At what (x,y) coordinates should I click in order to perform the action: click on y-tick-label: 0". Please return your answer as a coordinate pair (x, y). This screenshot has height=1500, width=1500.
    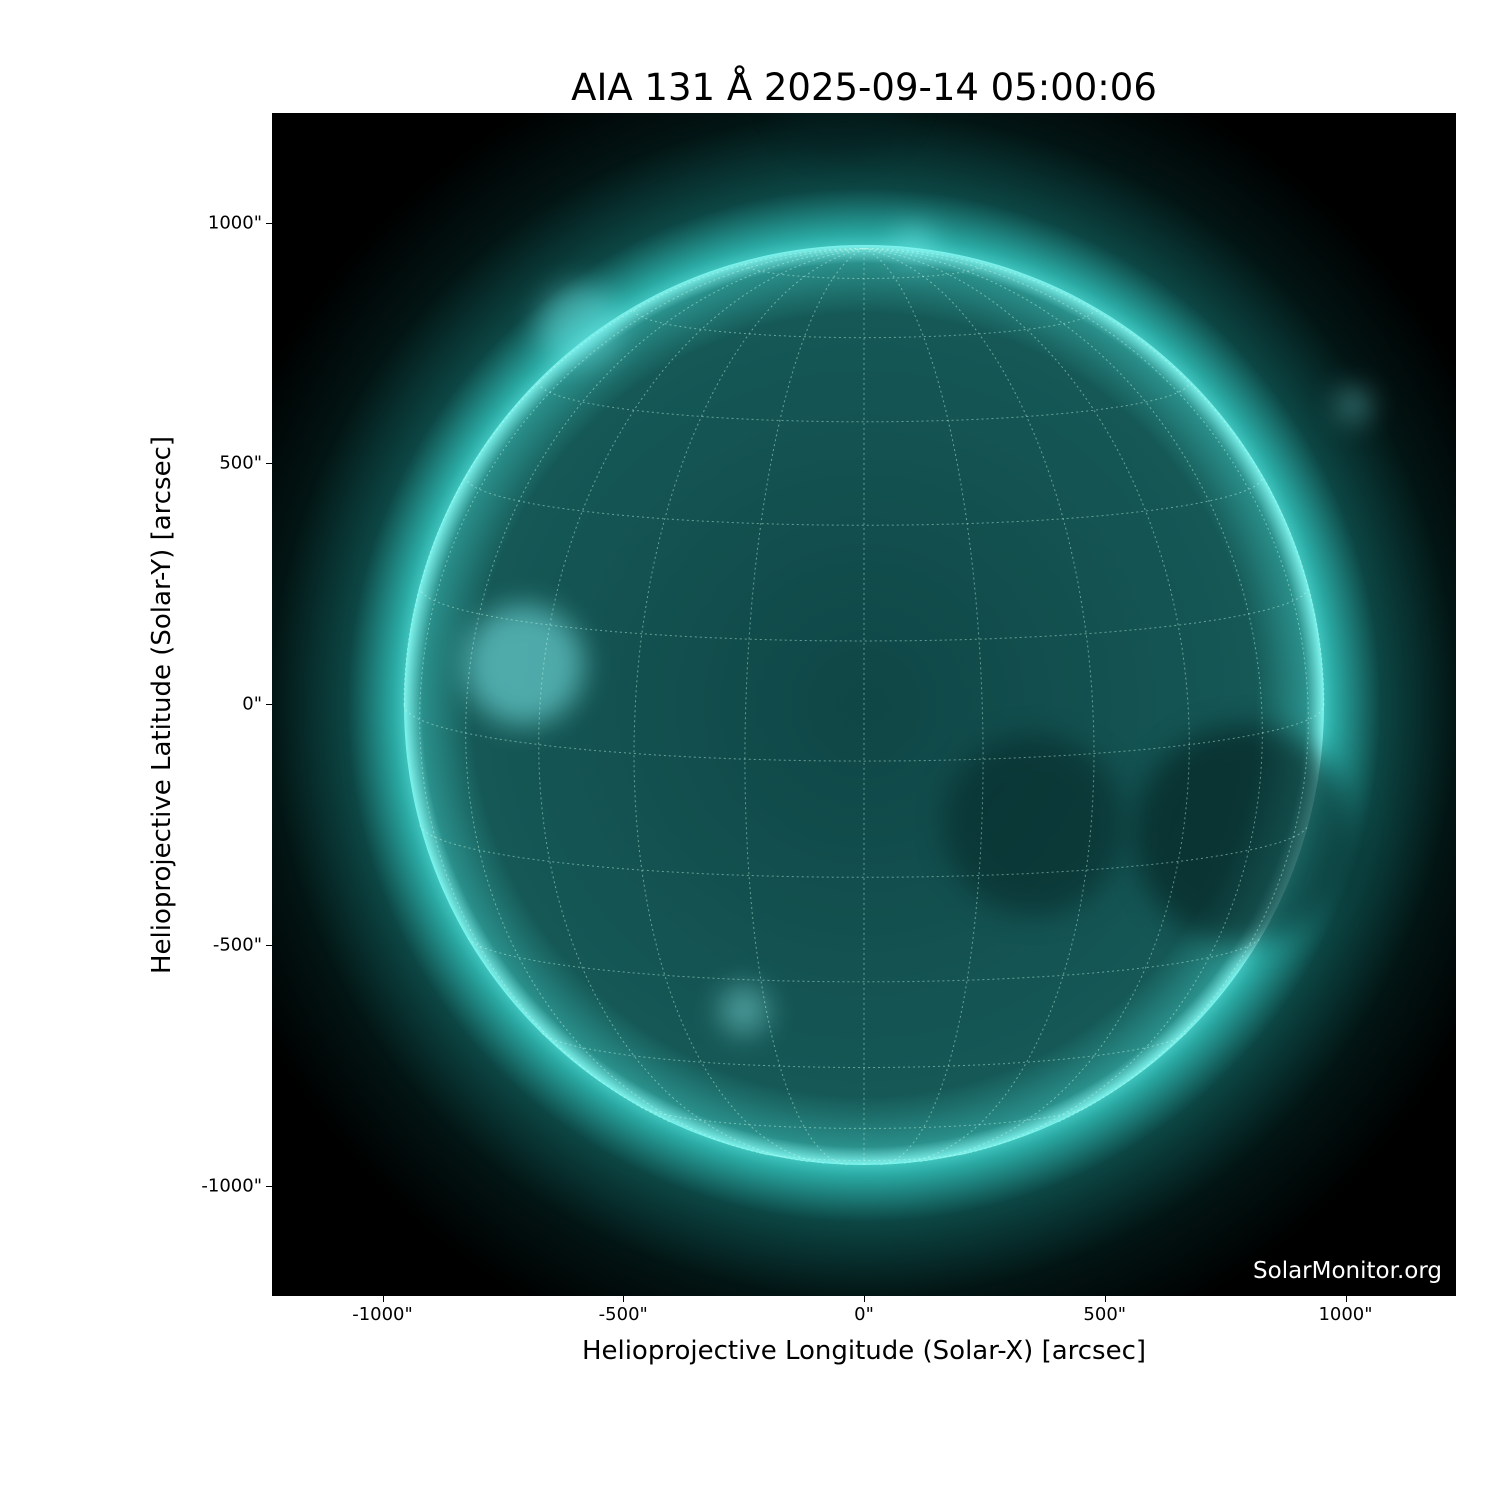
    Looking at the image, I should click on (252, 704).